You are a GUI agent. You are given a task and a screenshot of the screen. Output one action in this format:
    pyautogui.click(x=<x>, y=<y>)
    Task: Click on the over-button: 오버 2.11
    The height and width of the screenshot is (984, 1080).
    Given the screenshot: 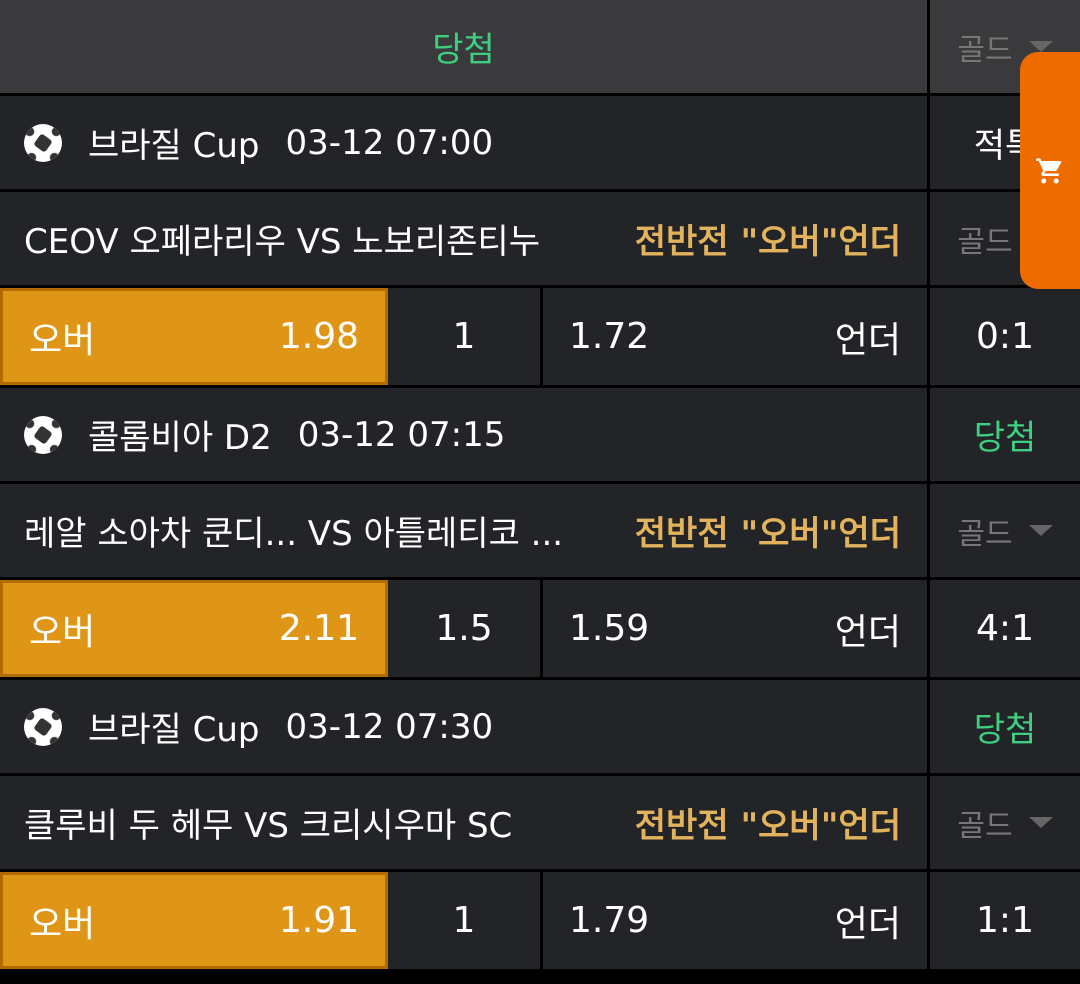 What is the action you would take?
    pyautogui.click(x=194, y=628)
    